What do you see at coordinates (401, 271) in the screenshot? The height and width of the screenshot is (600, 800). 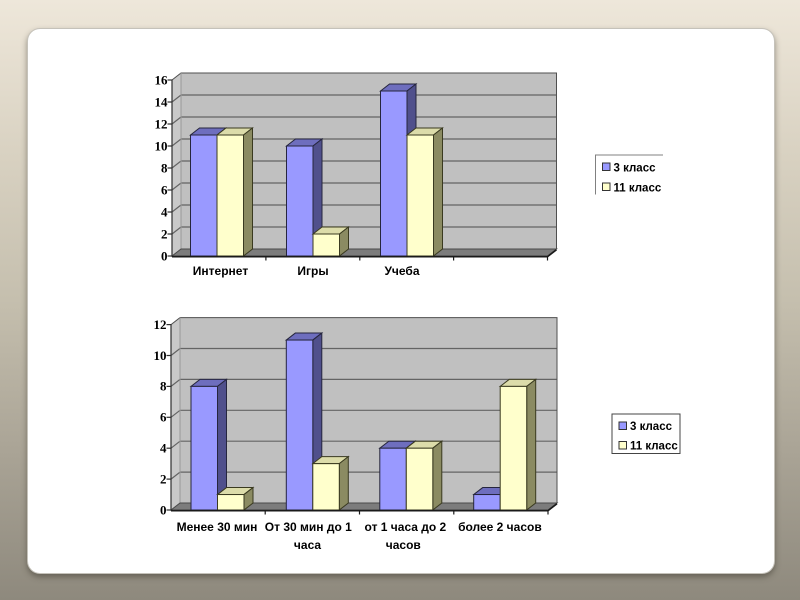 I see `svg-text: Учеба` at bounding box center [401, 271].